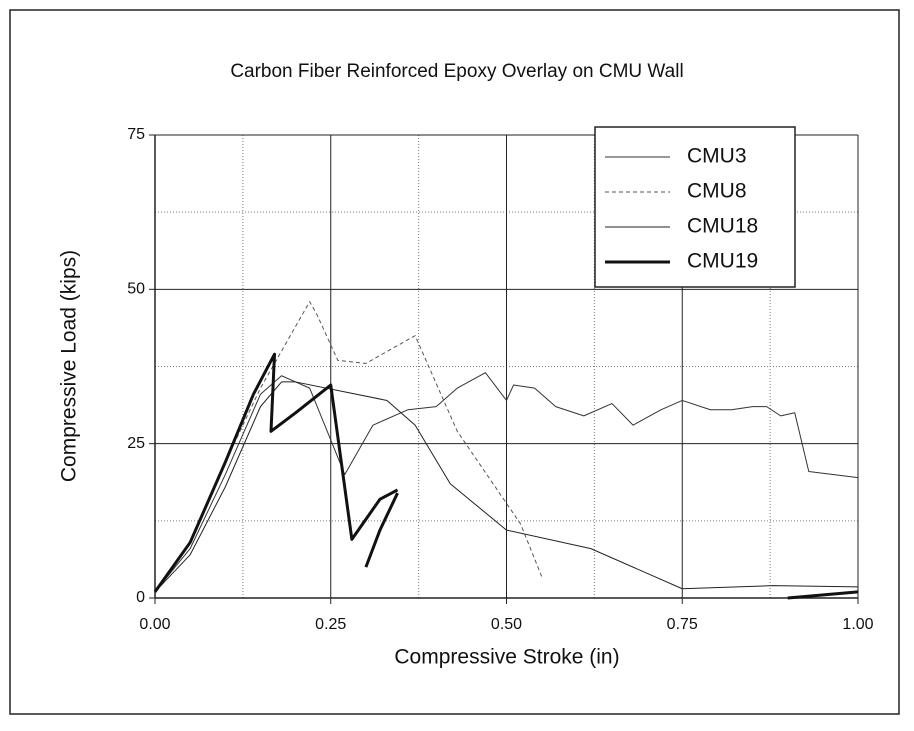  Describe the element at coordinates (136, 443) in the screenshot. I see `y-tick-label: 25` at that location.